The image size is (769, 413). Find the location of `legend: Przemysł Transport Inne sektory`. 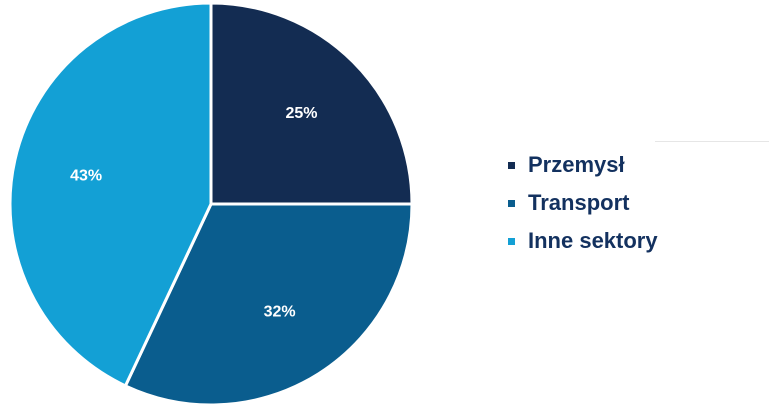

legend: Przemysł Transport Inne sektory is located at coordinates (583, 203).